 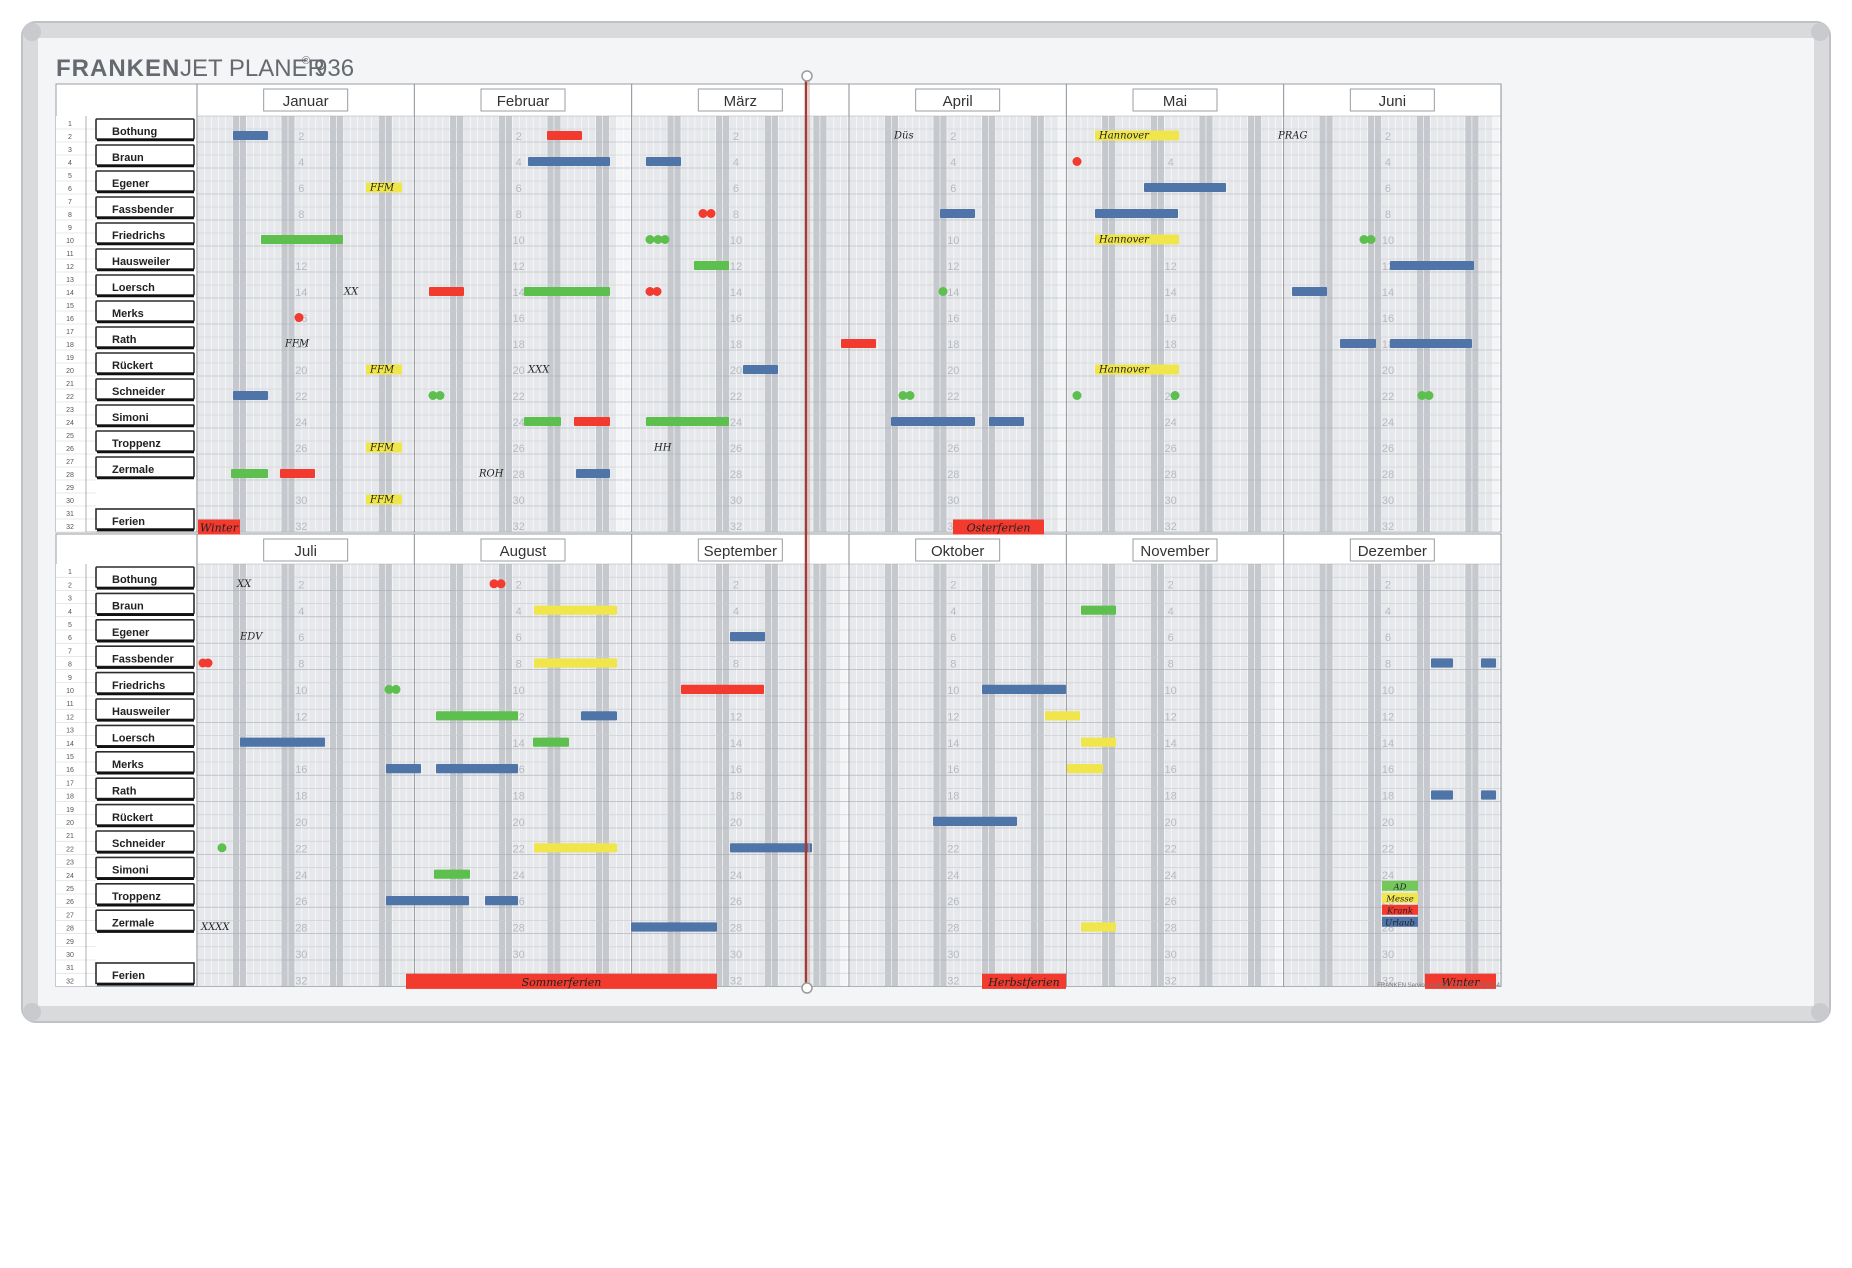 What do you see at coordinates (131, 184) in the screenshot?
I see `staff-name: Egener` at bounding box center [131, 184].